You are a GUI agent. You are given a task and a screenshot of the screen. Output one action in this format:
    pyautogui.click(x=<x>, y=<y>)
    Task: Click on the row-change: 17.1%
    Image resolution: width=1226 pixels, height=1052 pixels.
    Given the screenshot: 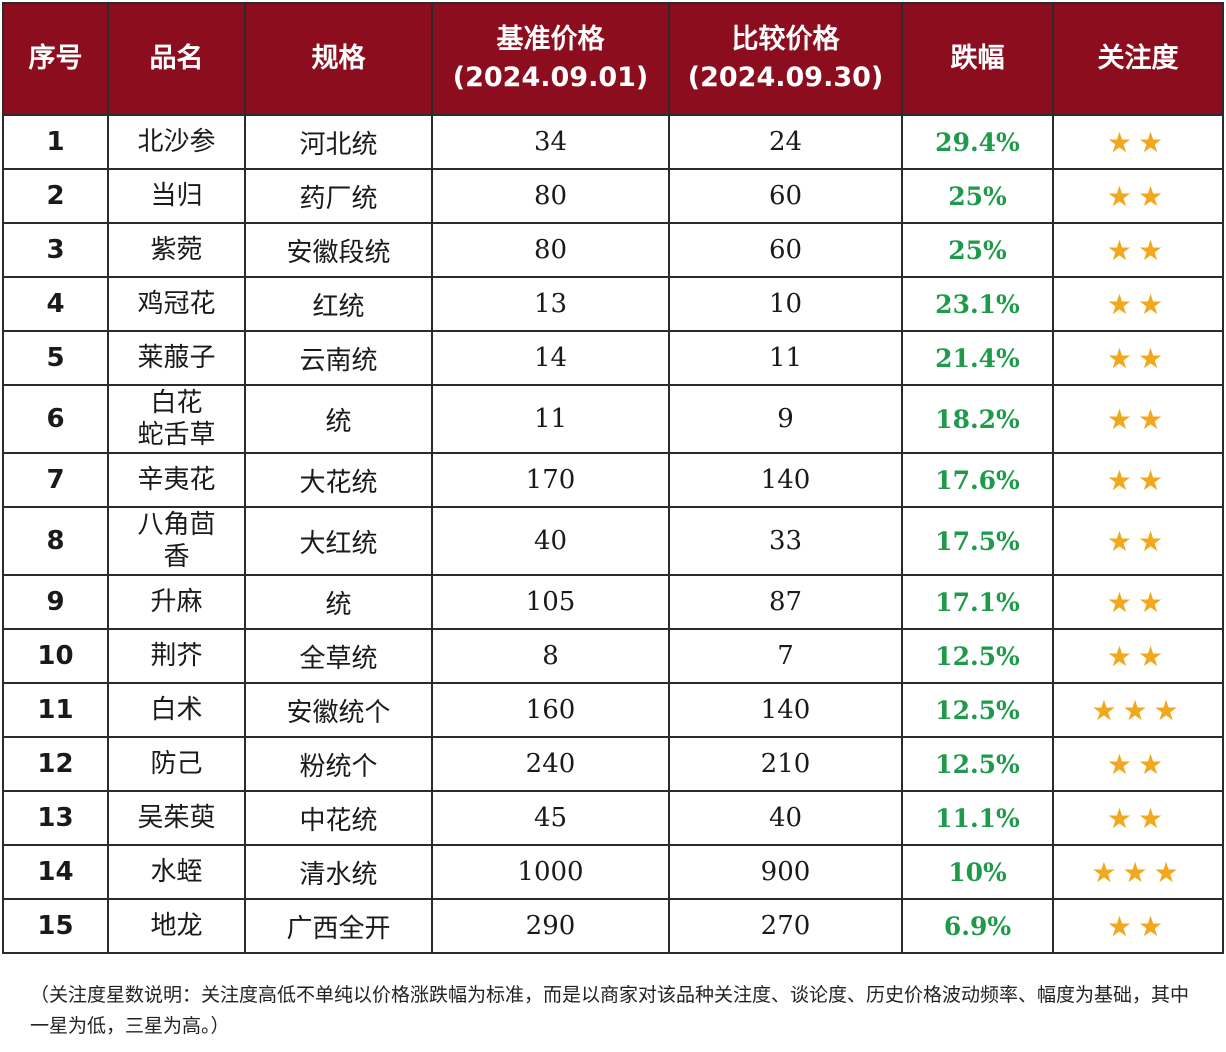 What is the action you would take?
    pyautogui.click(x=977, y=602)
    